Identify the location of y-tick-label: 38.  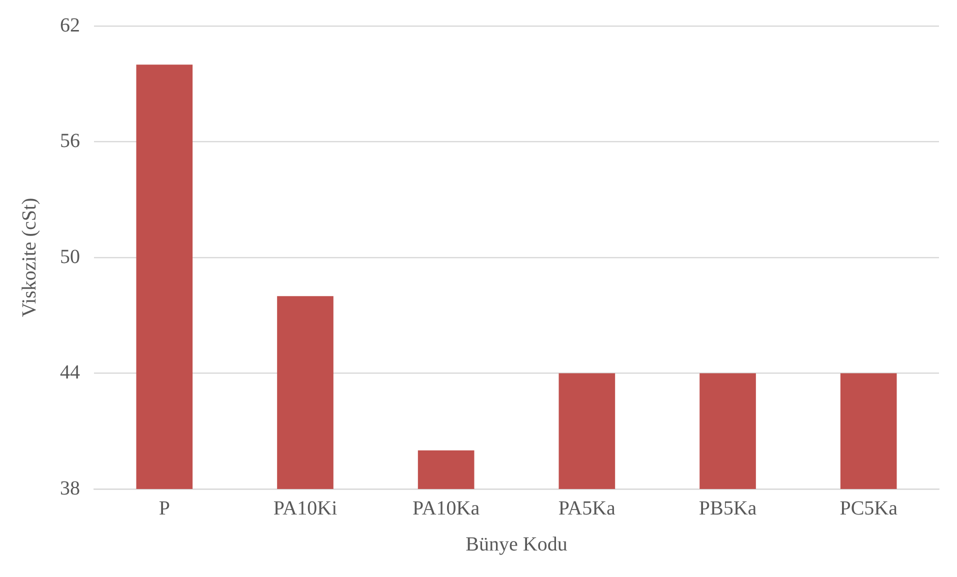
(70, 488).